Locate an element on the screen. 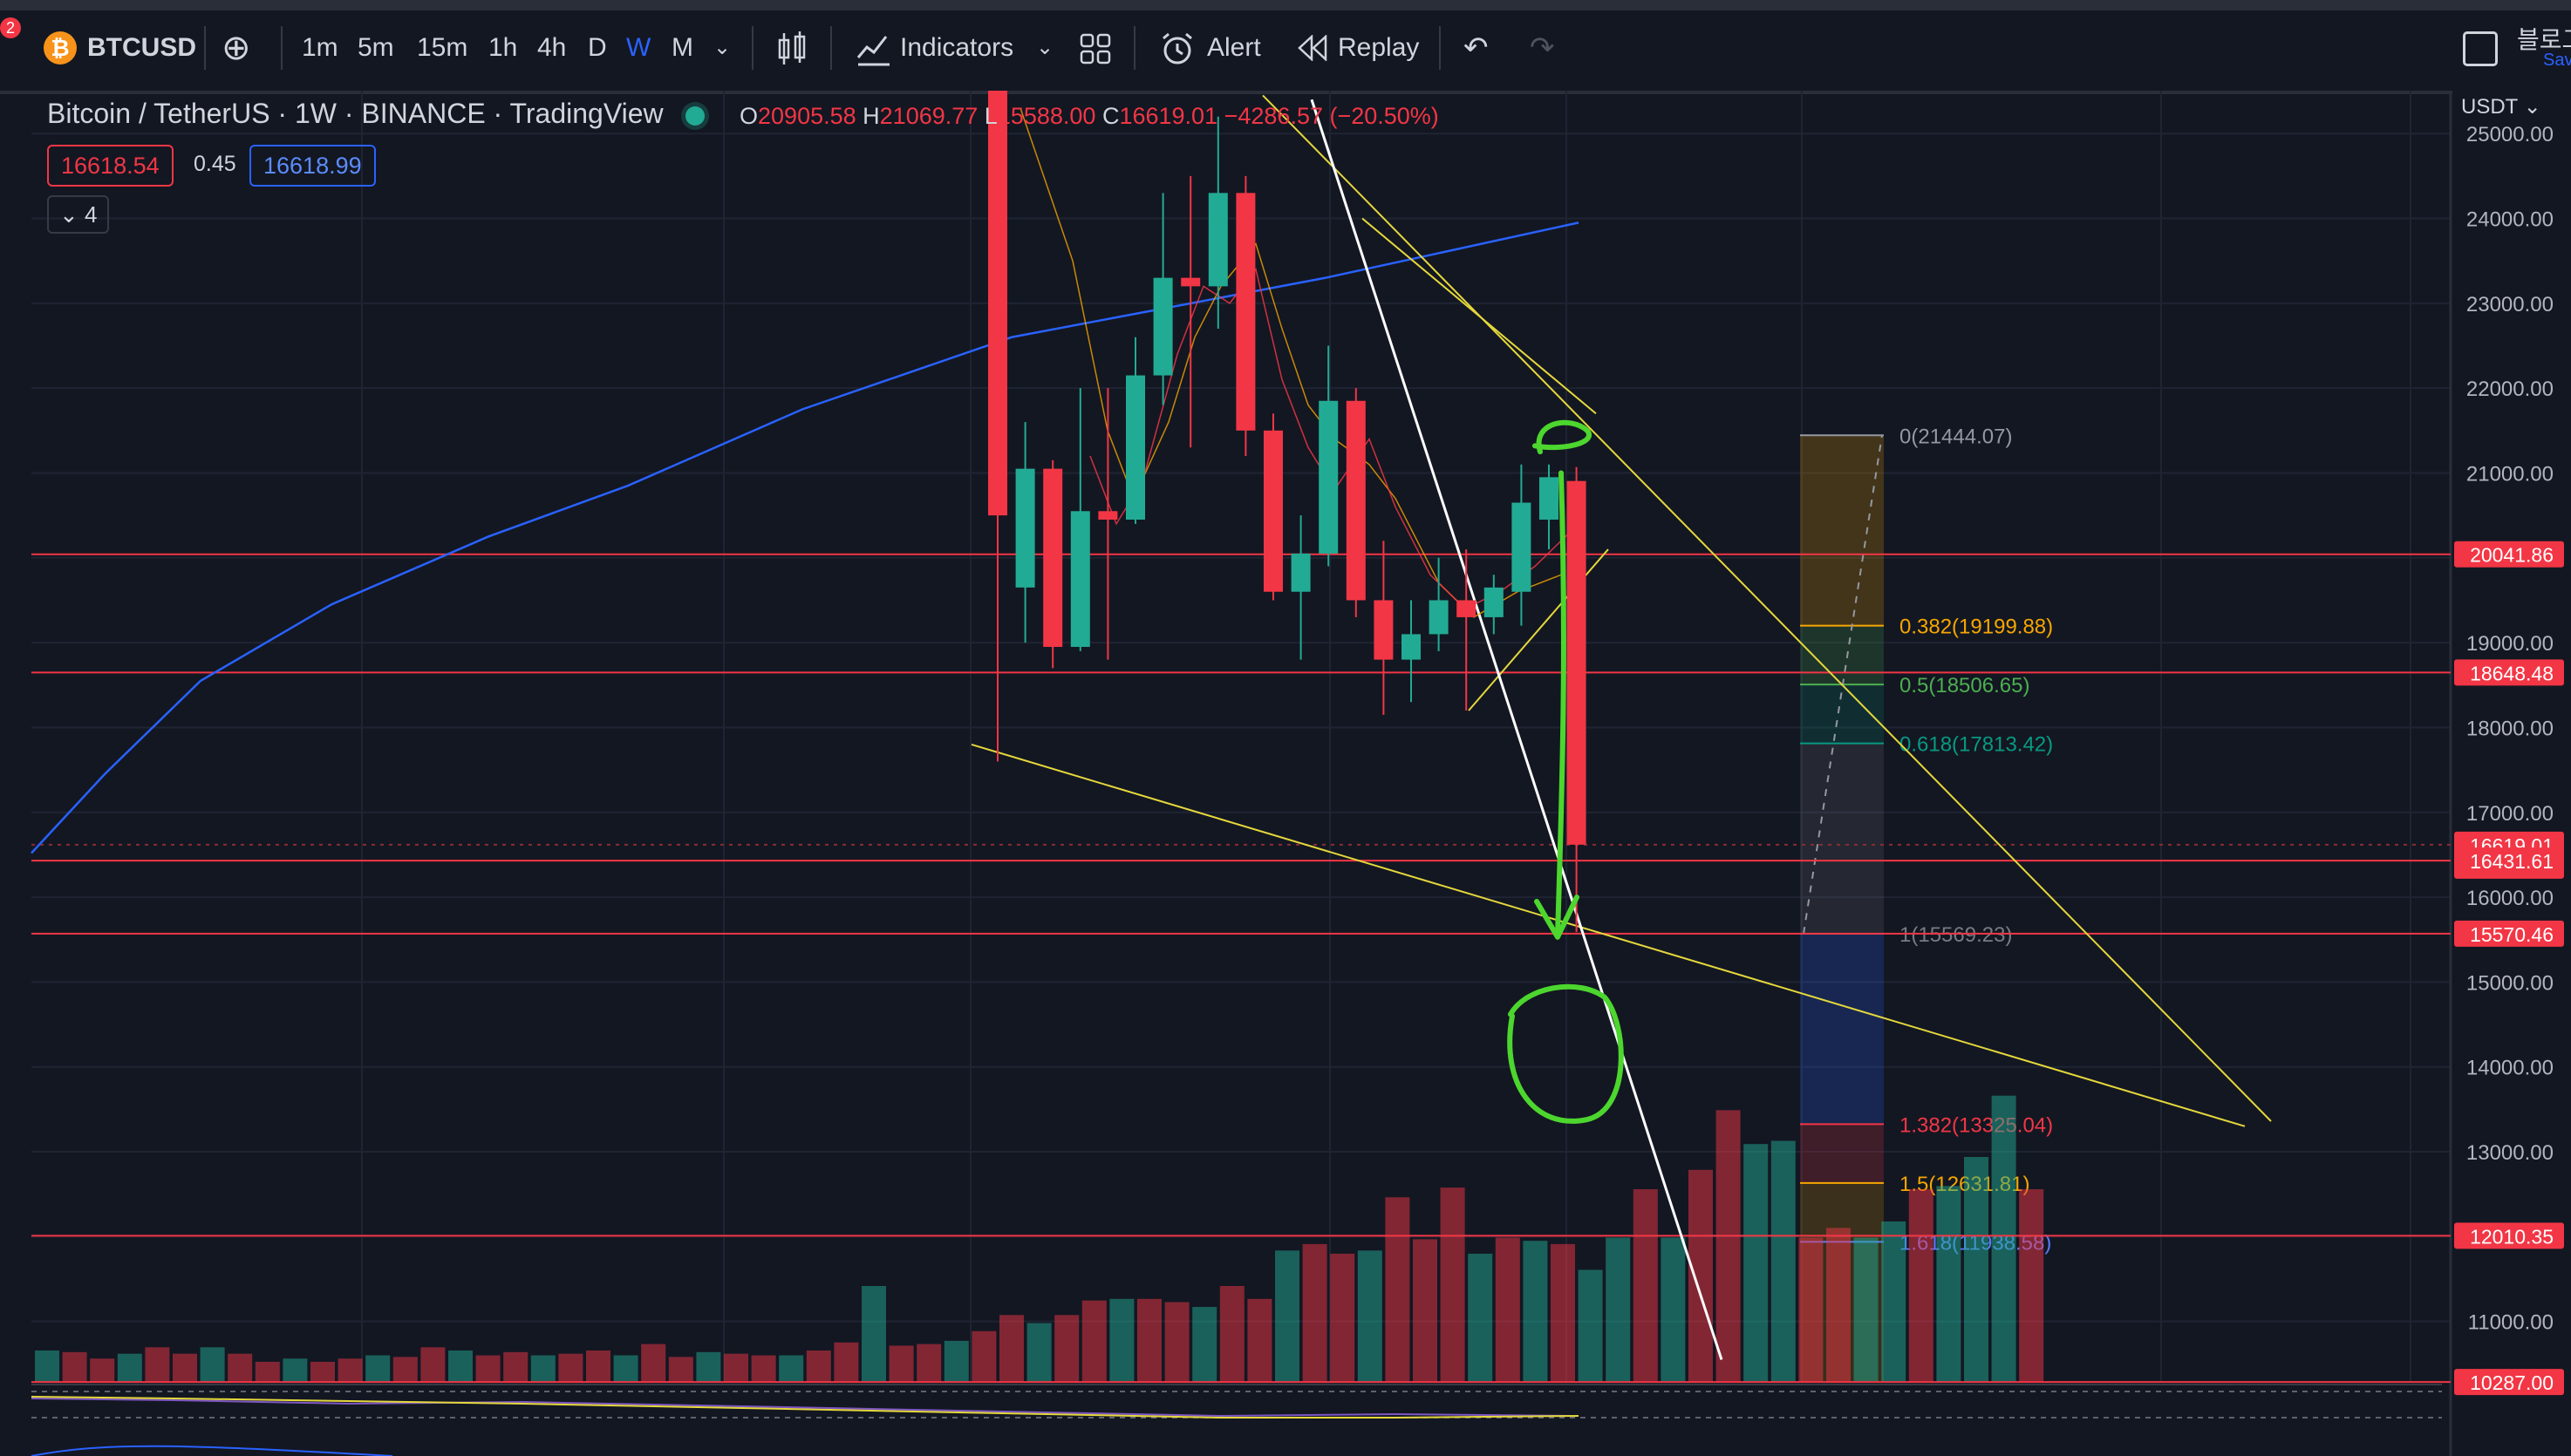 The width and height of the screenshot is (2571, 1456). fullscreen-toggle-icon is located at coordinates (2480, 48).